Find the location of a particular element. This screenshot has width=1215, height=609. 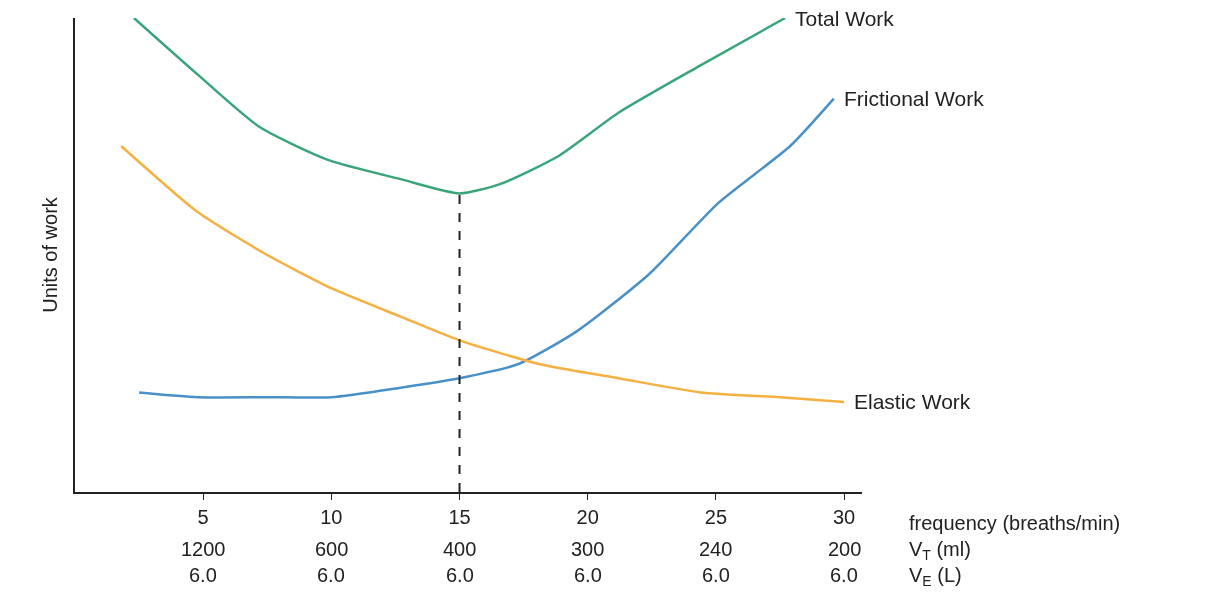

x-tick-label: 15 is located at coordinates (459, 517).